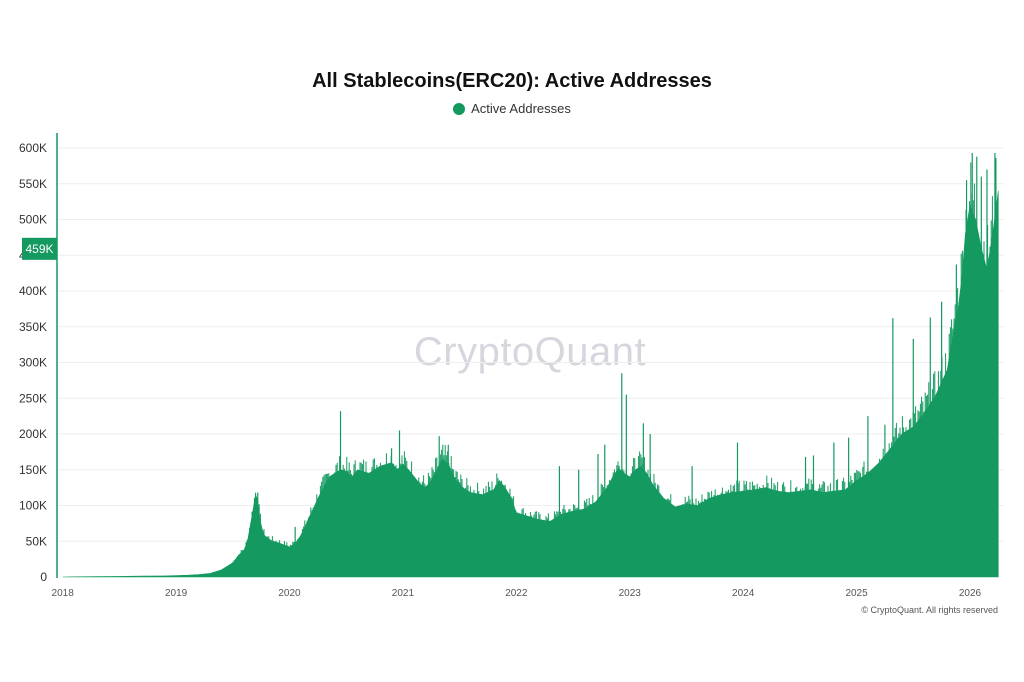 This screenshot has height=682, width=1024. What do you see at coordinates (33, 184) in the screenshot?
I see `y-tick-label: 550K` at bounding box center [33, 184].